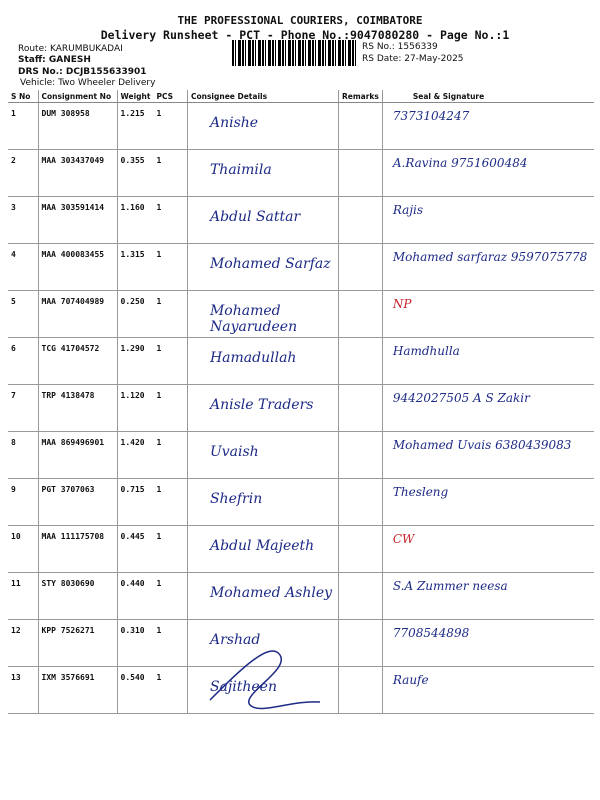 This screenshot has height=800, width=600. What do you see at coordinates (488, 596) in the screenshot?
I see `signature-cell: S.A Zummer neesa` at bounding box center [488, 596].